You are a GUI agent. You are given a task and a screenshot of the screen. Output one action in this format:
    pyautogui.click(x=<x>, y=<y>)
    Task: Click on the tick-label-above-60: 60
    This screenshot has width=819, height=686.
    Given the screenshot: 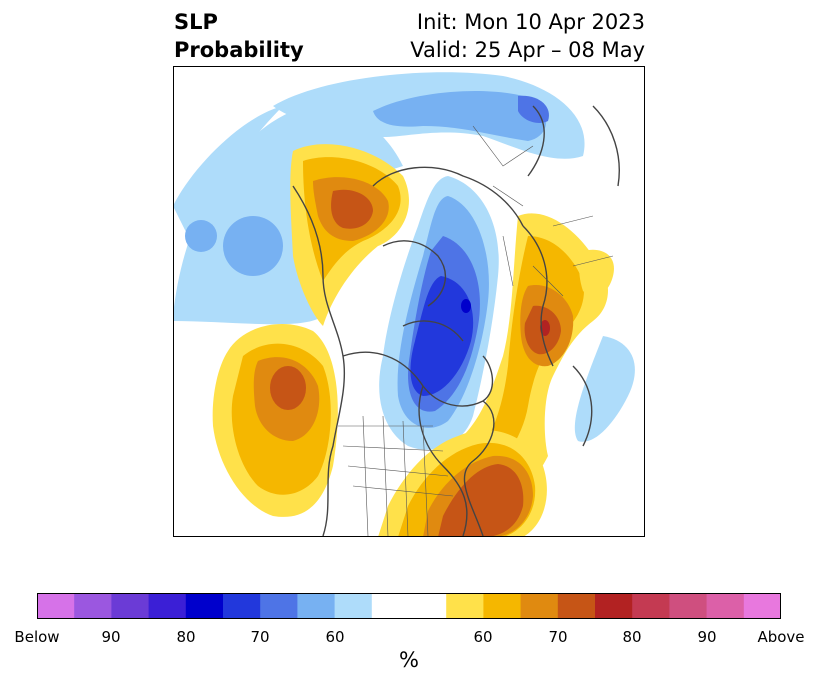 What is the action you would take?
    pyautogui.click(x=483, y=637)
    